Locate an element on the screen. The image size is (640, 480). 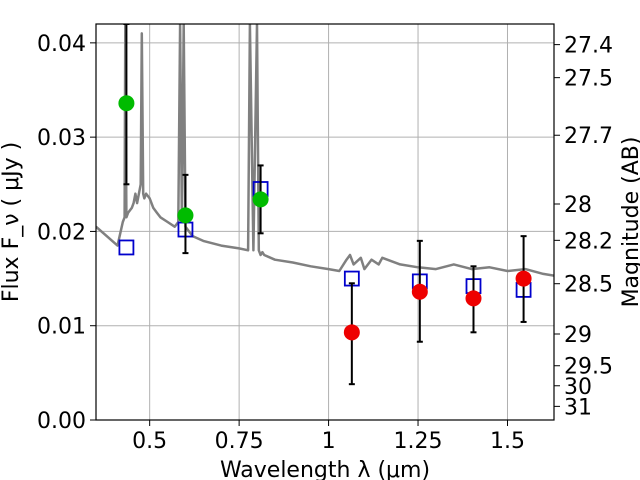
y-tick-label: 0.02 is located at coordinates (61, 232).